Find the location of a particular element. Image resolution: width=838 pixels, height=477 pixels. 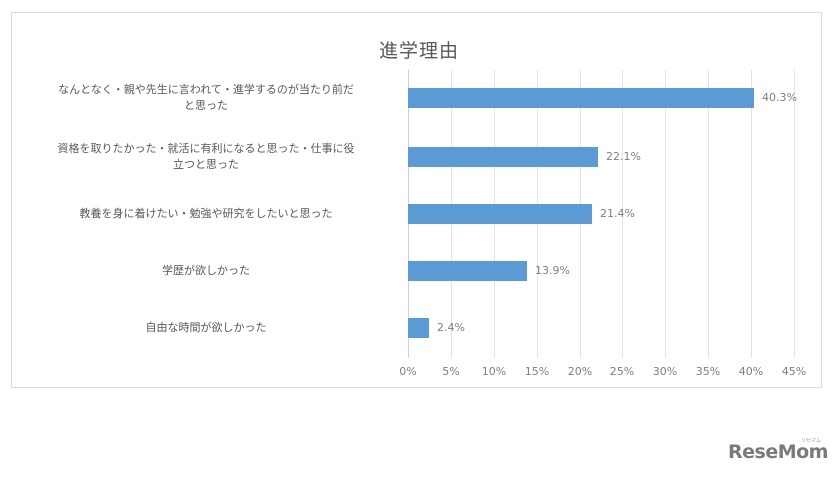

category-label-line: 教養を身に着けたい・勉強や研究をしたいと思った is located at coordinates (206, 213).